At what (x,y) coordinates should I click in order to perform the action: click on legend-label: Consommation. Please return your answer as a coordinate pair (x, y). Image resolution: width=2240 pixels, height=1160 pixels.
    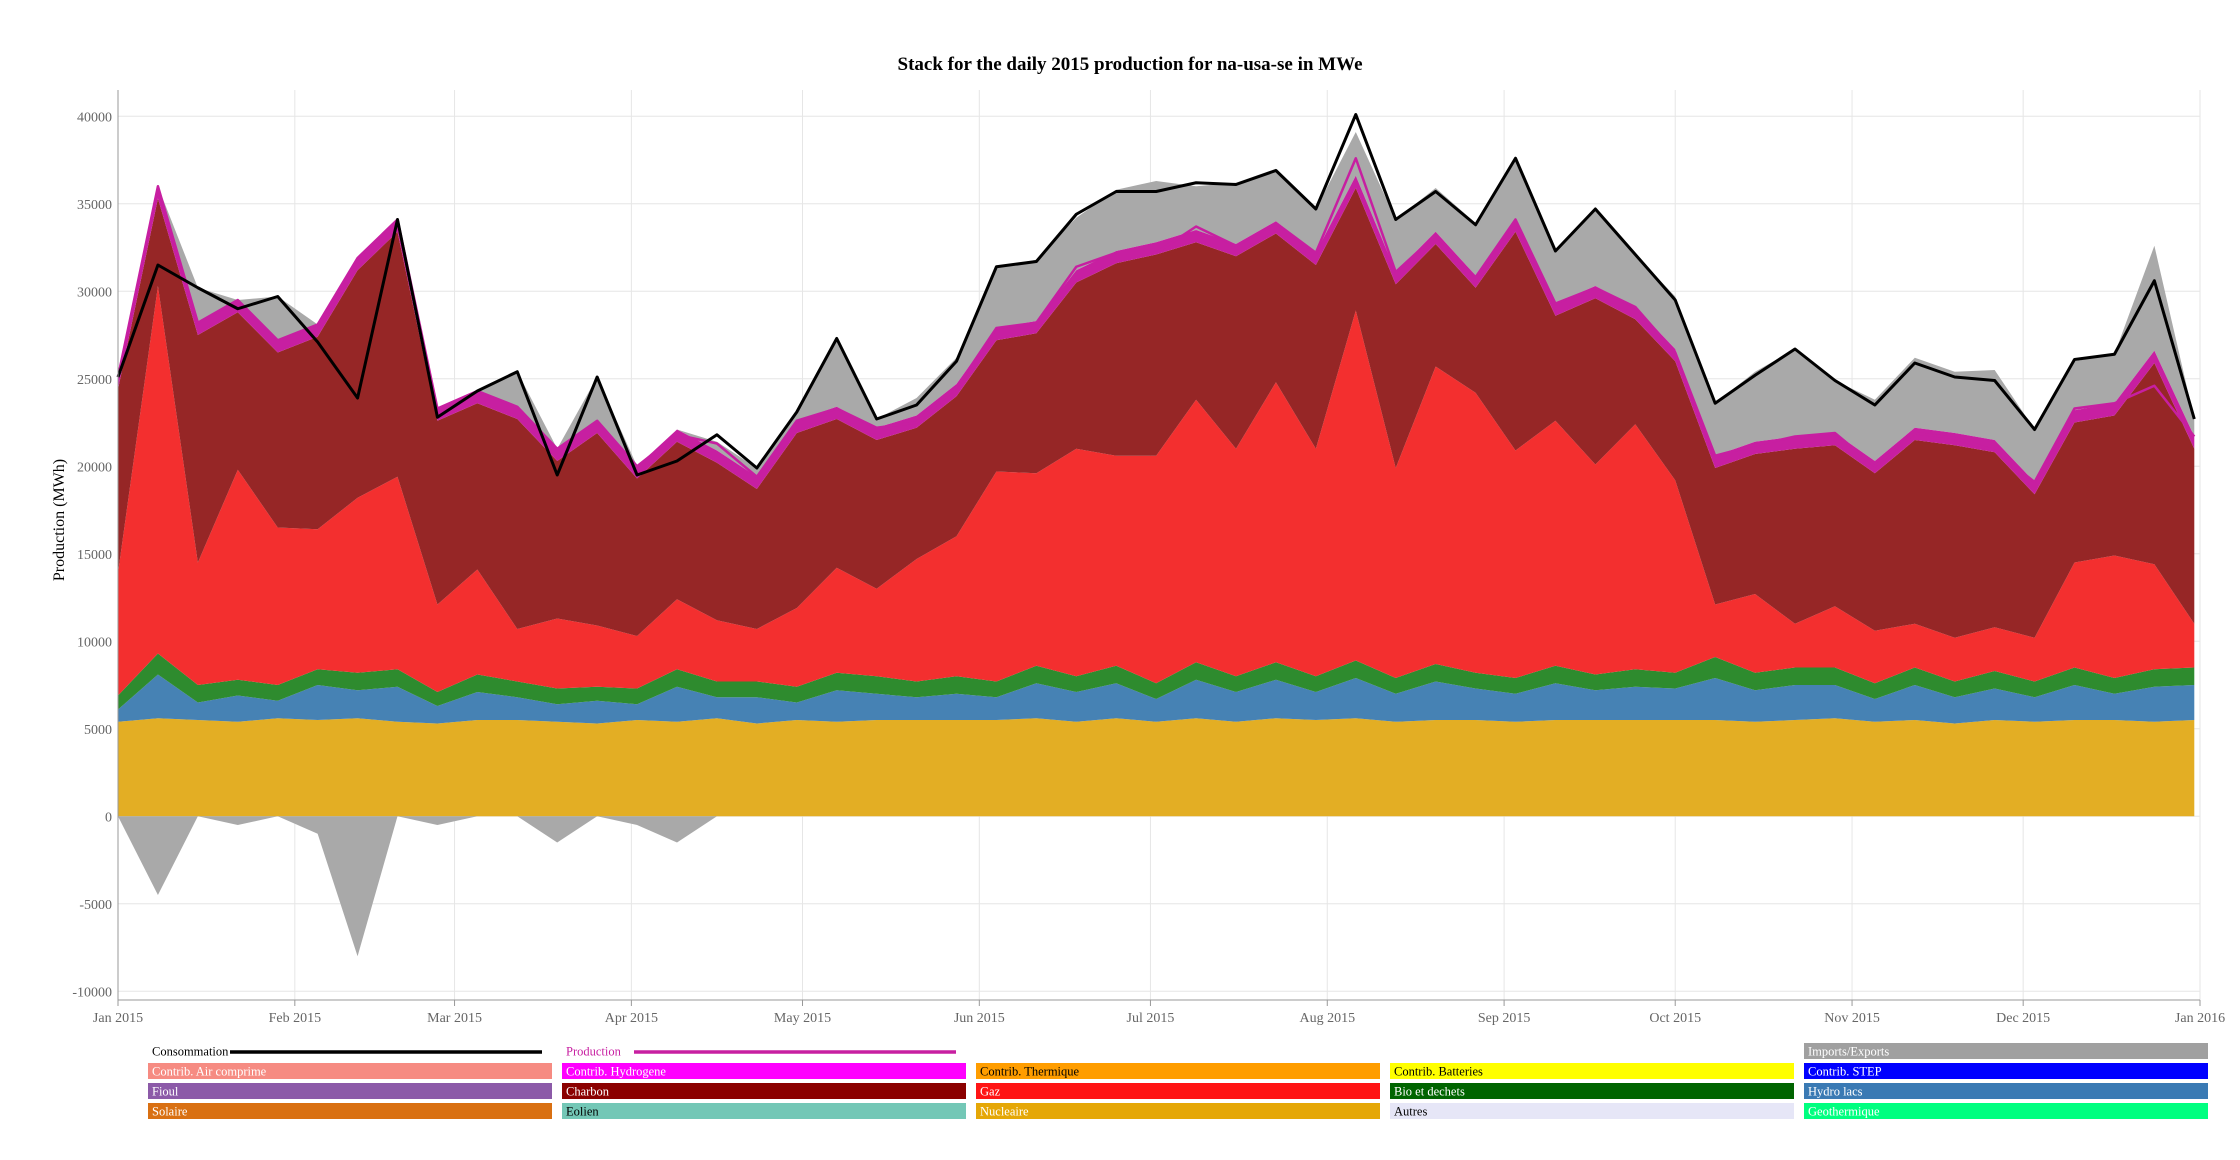
    Looking at the image, I should click on (190, 1052).